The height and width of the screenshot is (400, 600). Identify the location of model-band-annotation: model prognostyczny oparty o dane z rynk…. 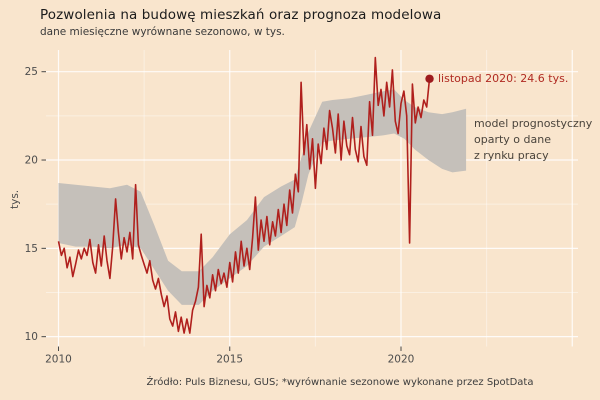
(533, 139).